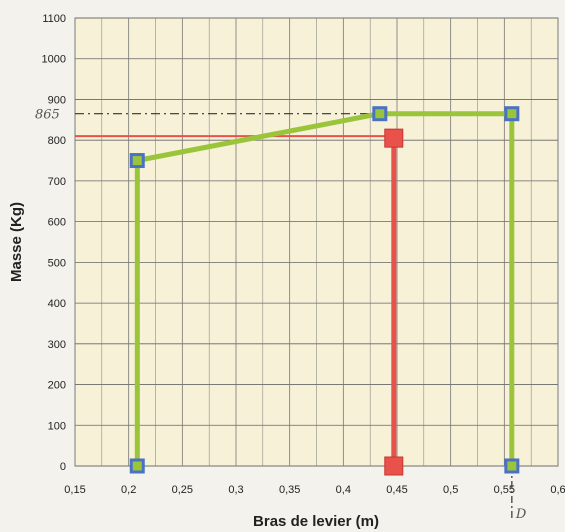  Describe the element at coordinates (343, 490) in the screenshot. I see `x-tick-label: 0,4` at that location.